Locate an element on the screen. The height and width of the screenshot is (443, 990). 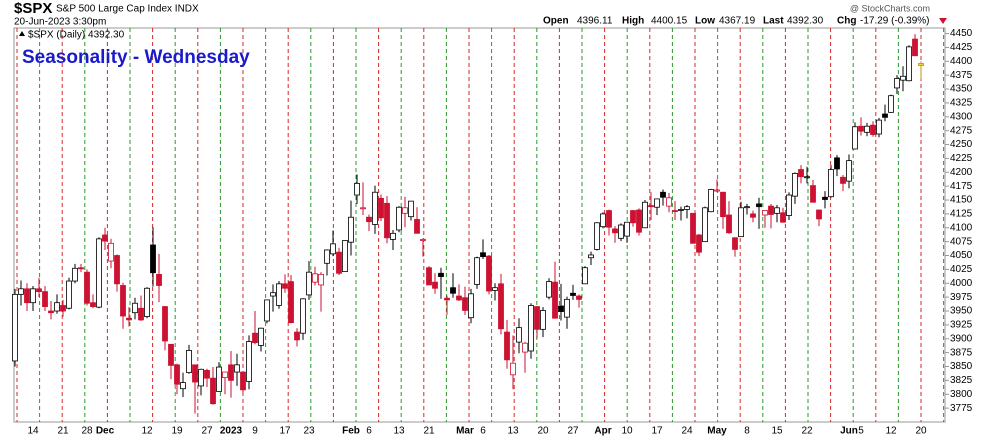
y-tick-label: 4175 is located at coordinates (961, 186).